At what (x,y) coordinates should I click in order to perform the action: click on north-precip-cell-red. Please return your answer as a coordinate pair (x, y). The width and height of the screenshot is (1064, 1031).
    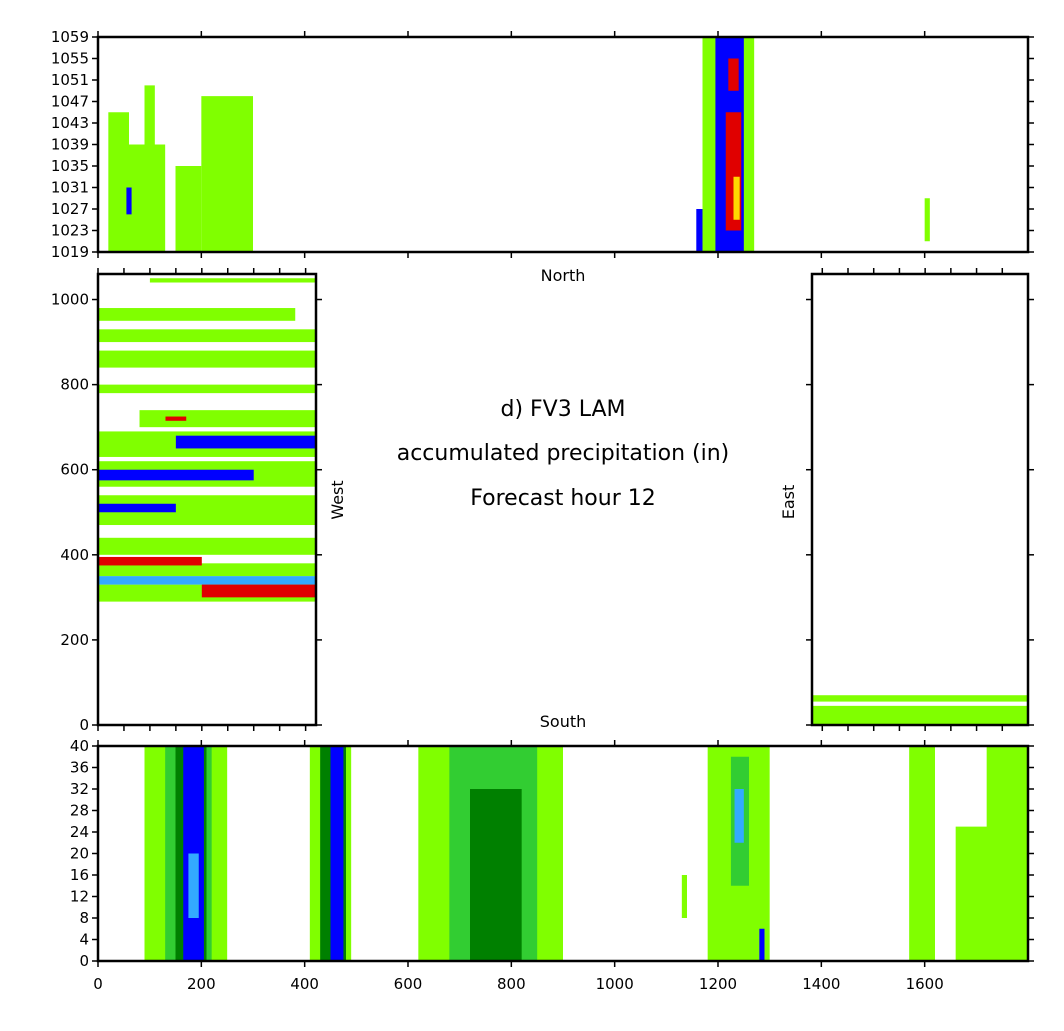
    Looking at the image, I should click on (733, 74).